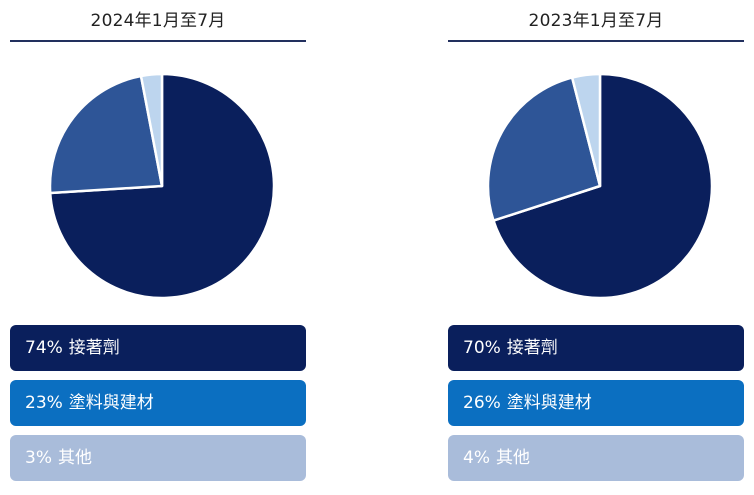  Describe the element at coordinates (482, 348) in the screenshot. I see `legend-value: 70%` at that location.